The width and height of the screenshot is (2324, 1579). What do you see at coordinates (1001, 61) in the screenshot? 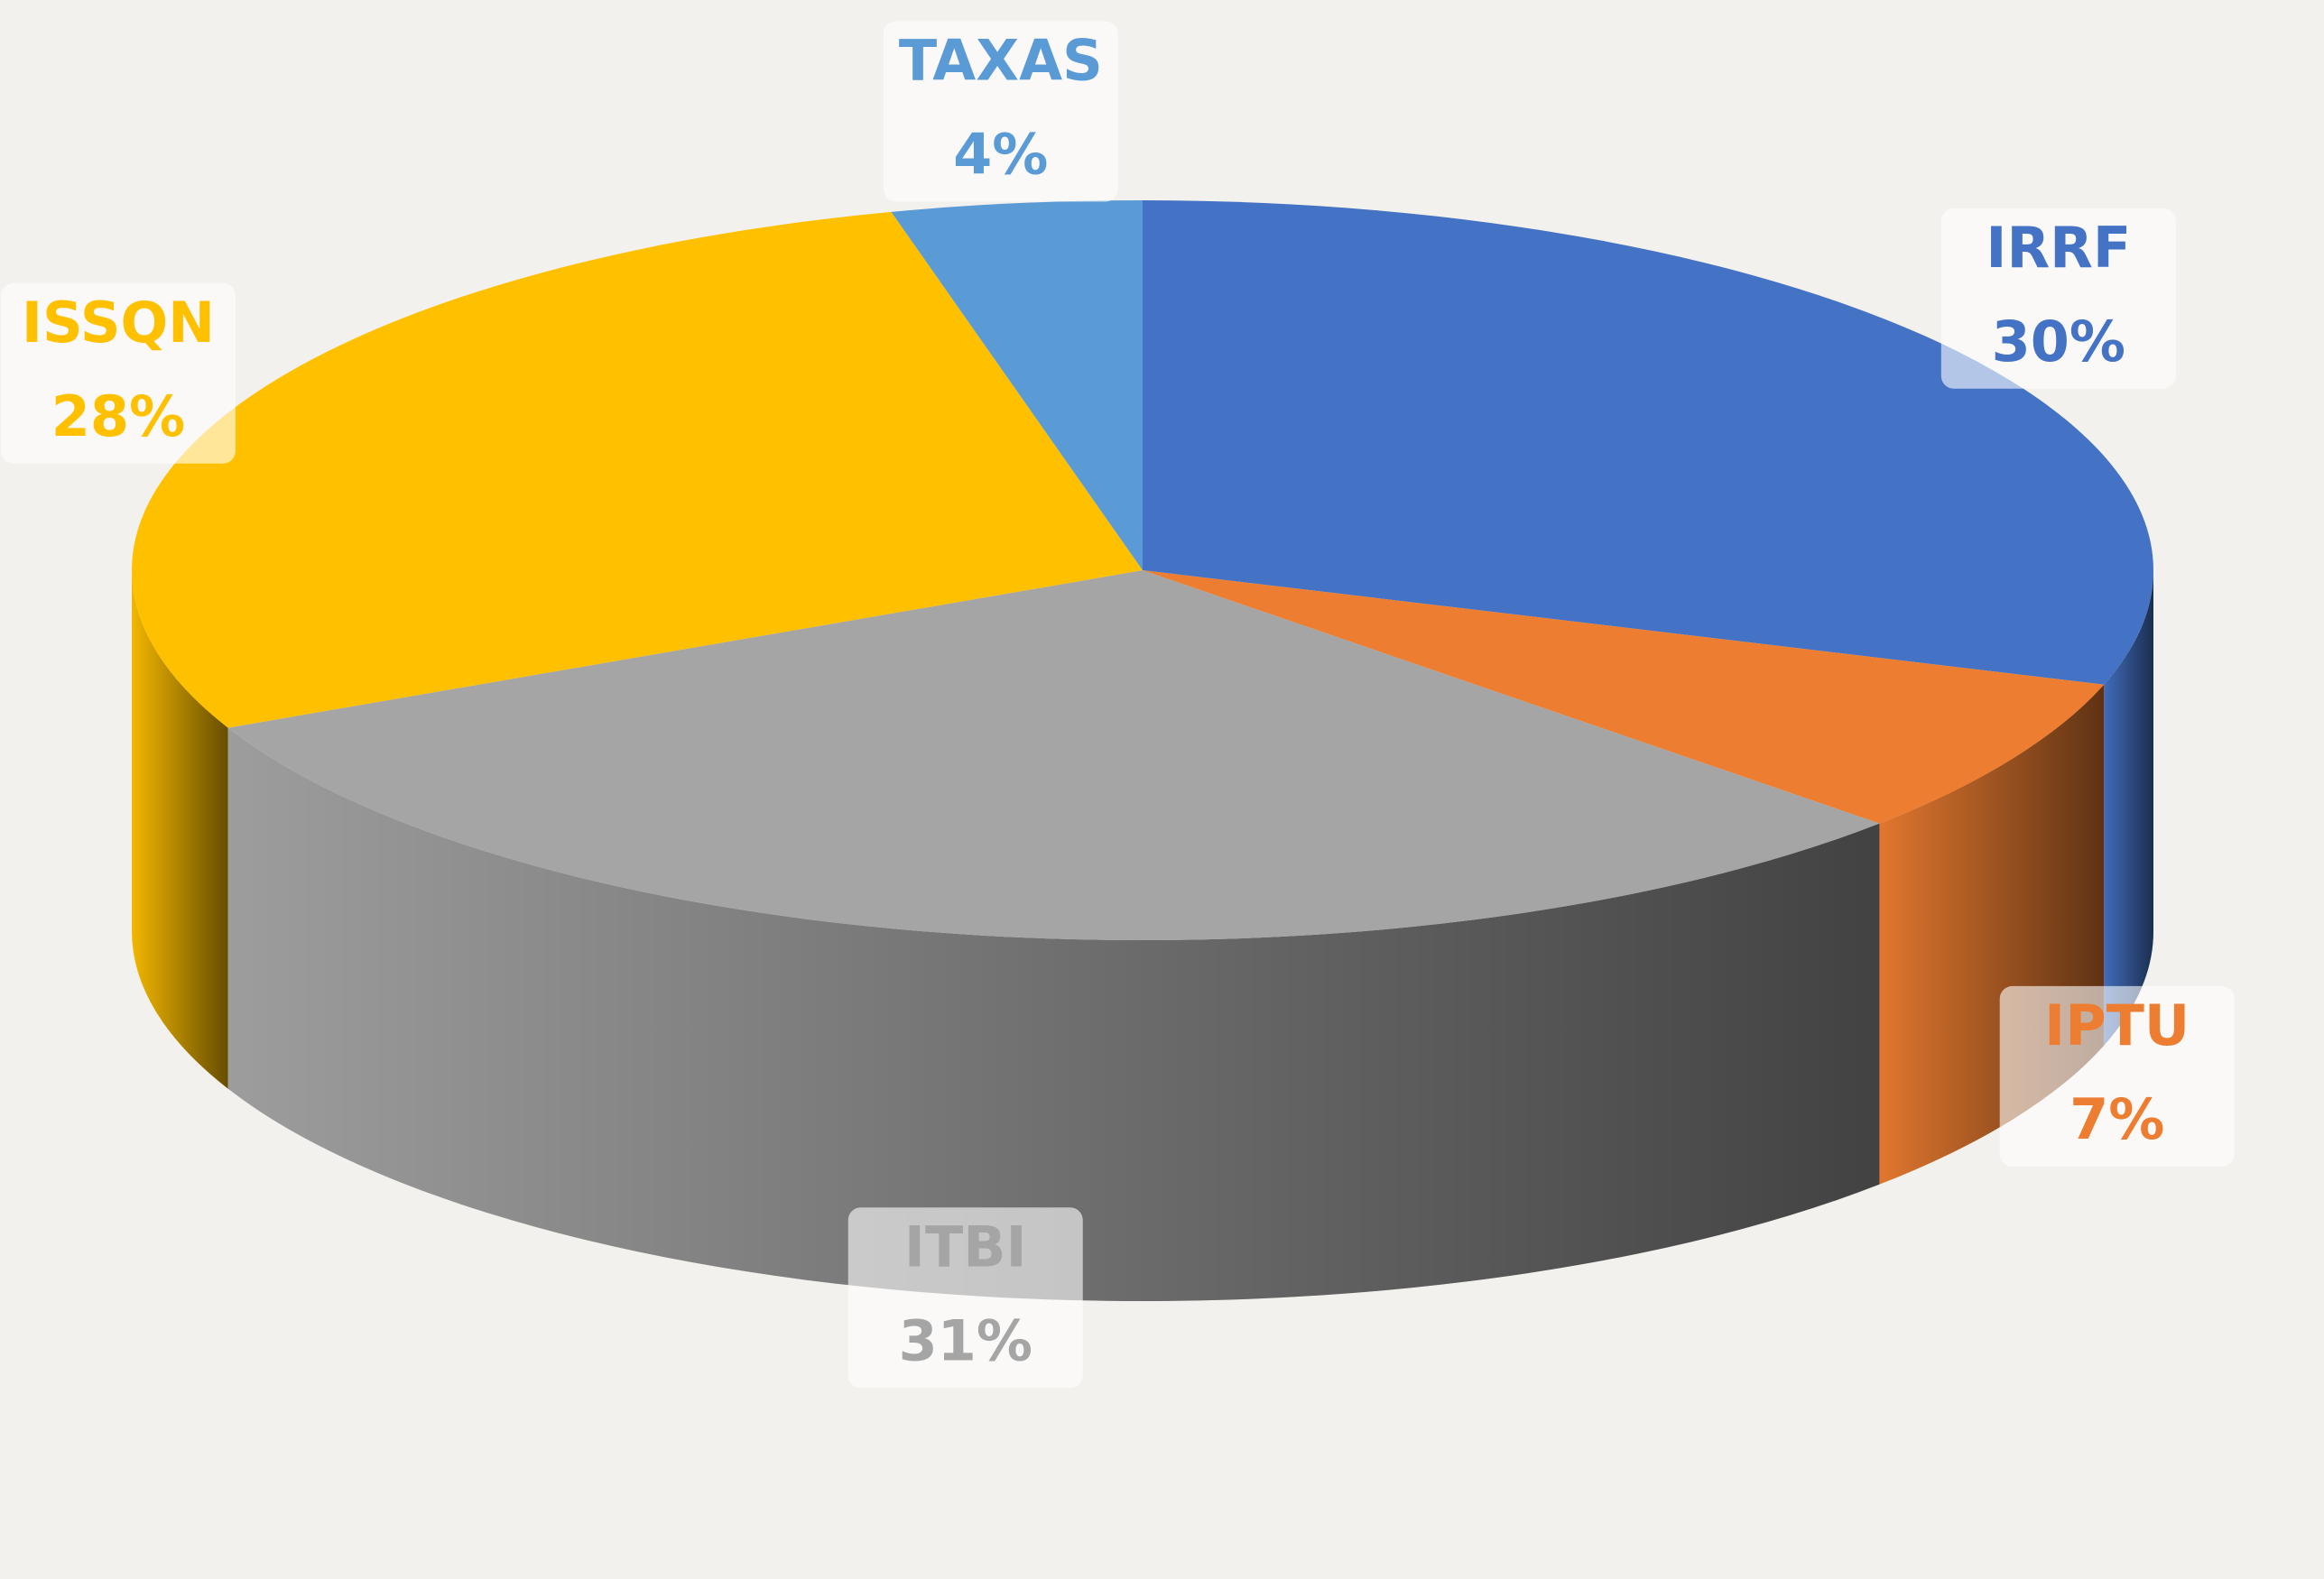
I see `category-label: TAXAS` at bounding box center [1001, 61].